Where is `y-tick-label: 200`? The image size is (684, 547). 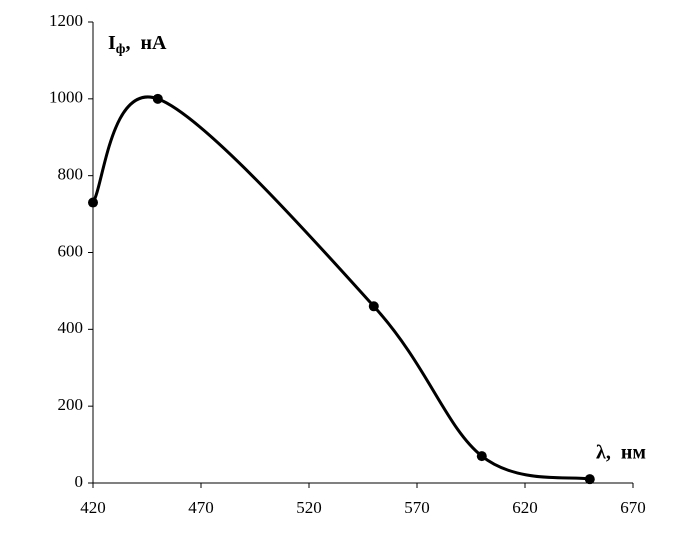 y-tick-label: 200 is located at coordinates (71, 404).